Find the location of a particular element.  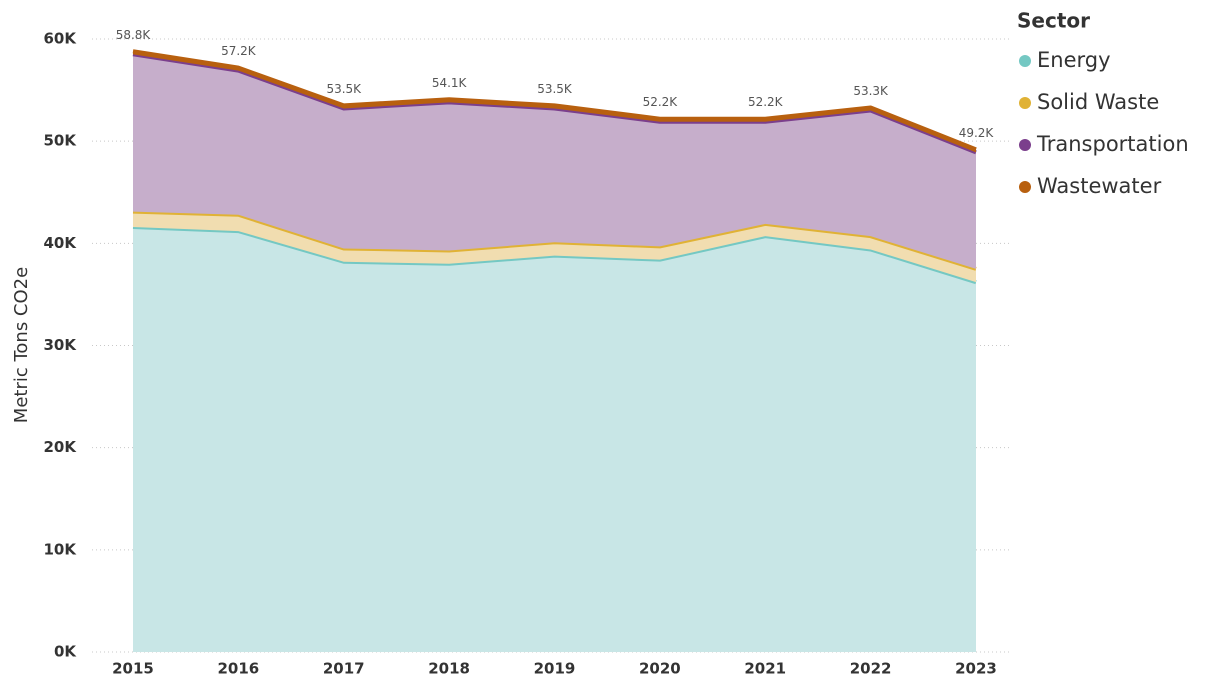

y-tick-label: 60K is located at coordinates (61, 39).